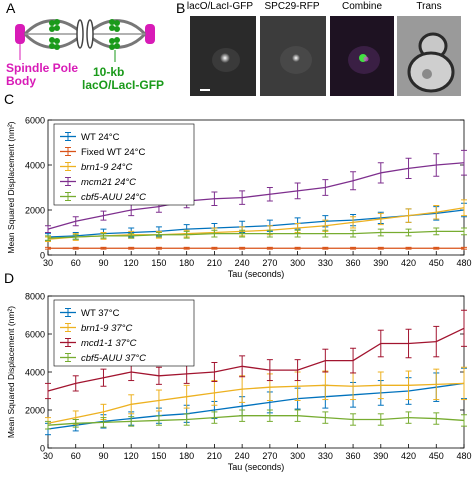 Image resolution: width=474 pixels, height=479 pixels. I want to click on chromosome-schematic-diagram, so click(85, 40).